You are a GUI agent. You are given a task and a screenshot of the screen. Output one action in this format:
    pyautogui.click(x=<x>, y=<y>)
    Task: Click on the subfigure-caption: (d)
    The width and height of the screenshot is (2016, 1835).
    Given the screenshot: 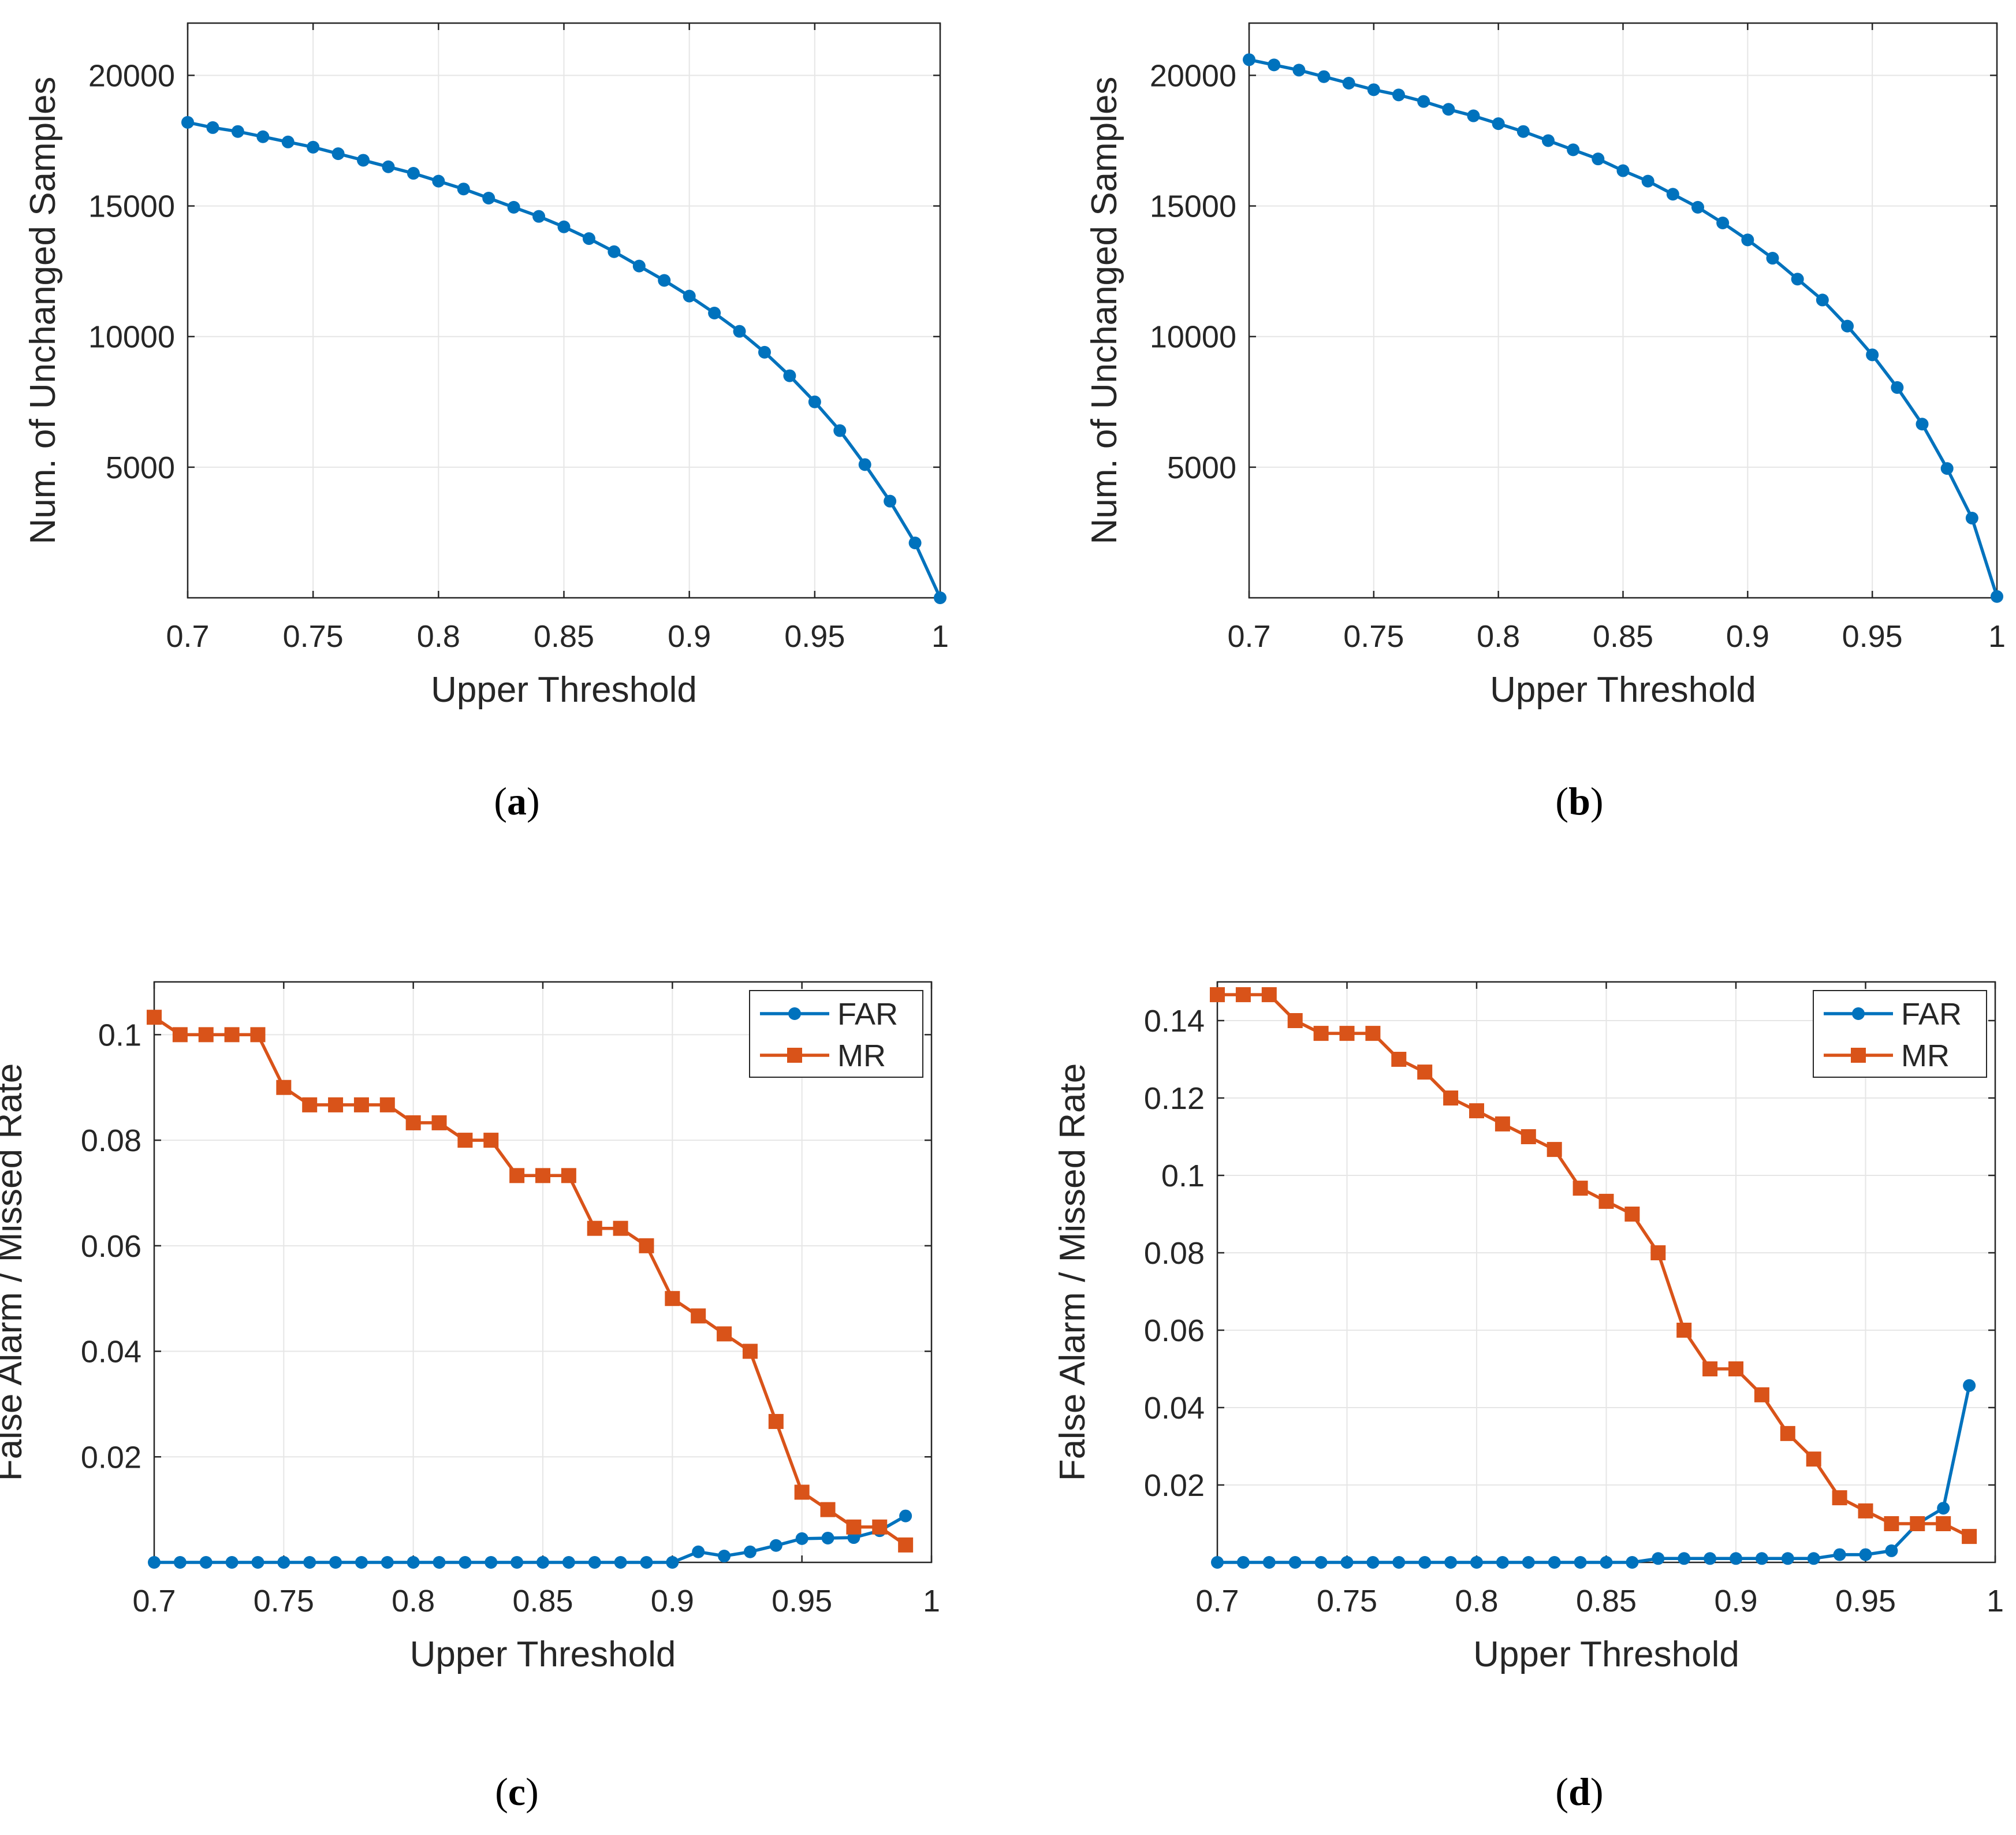 What is the action you would take?
    pyautogui.click(x=1579, y=1792)
    